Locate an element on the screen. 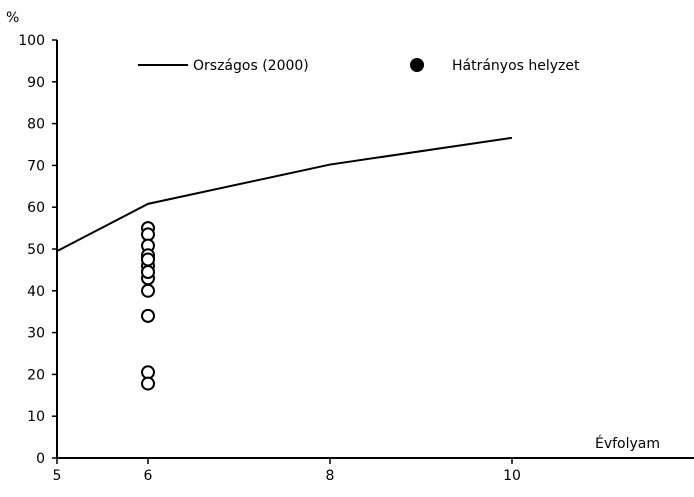 The image size is (694, 497). y-axis-label: % is located at coordinates (12, 18).